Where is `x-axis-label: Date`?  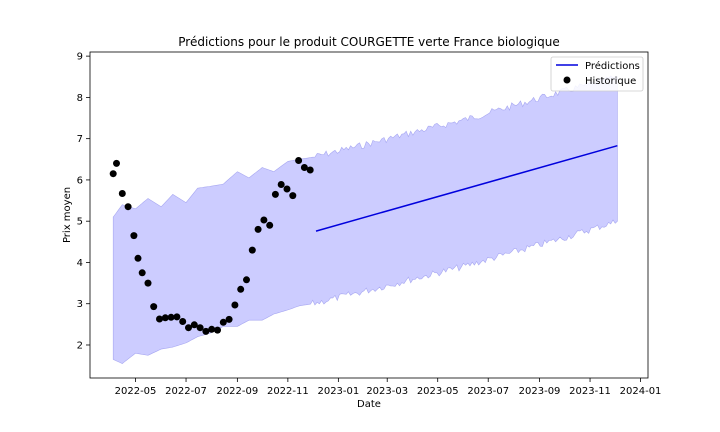 x-axis-label: Date is located at coordinates (369, 404).